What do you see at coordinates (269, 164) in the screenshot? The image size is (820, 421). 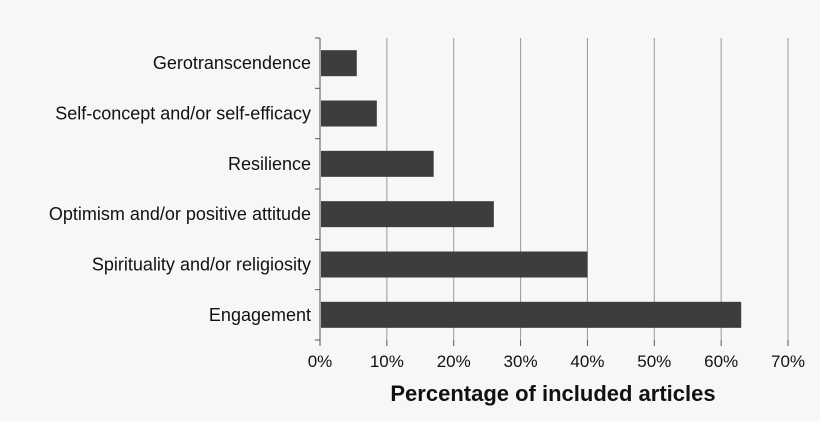 I see `category-label: Resilience` at bounding box center [269, 164].